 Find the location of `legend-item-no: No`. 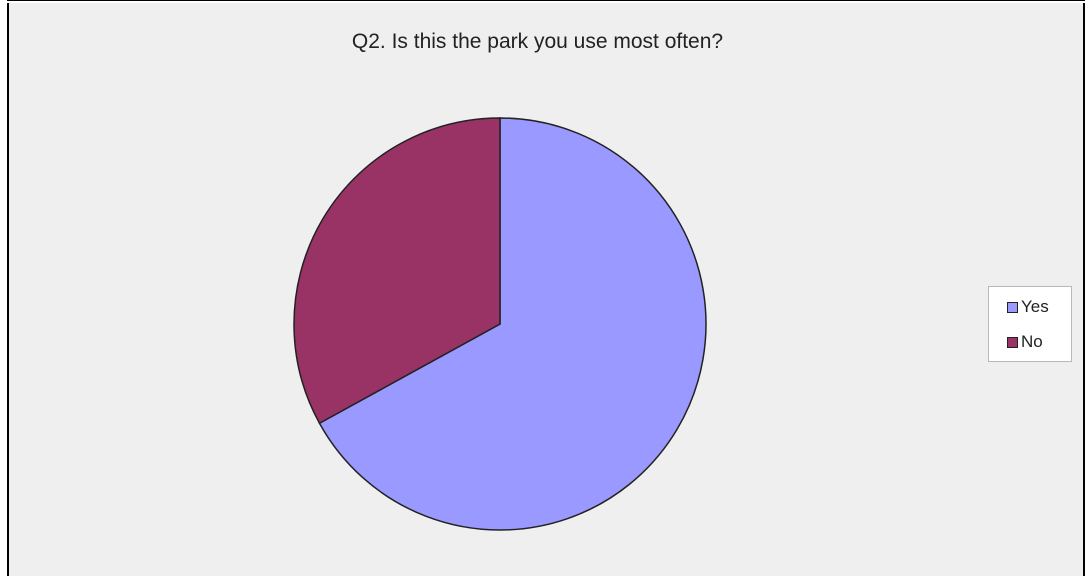

legend-item-no: No is located at coordinates (1025, 342).